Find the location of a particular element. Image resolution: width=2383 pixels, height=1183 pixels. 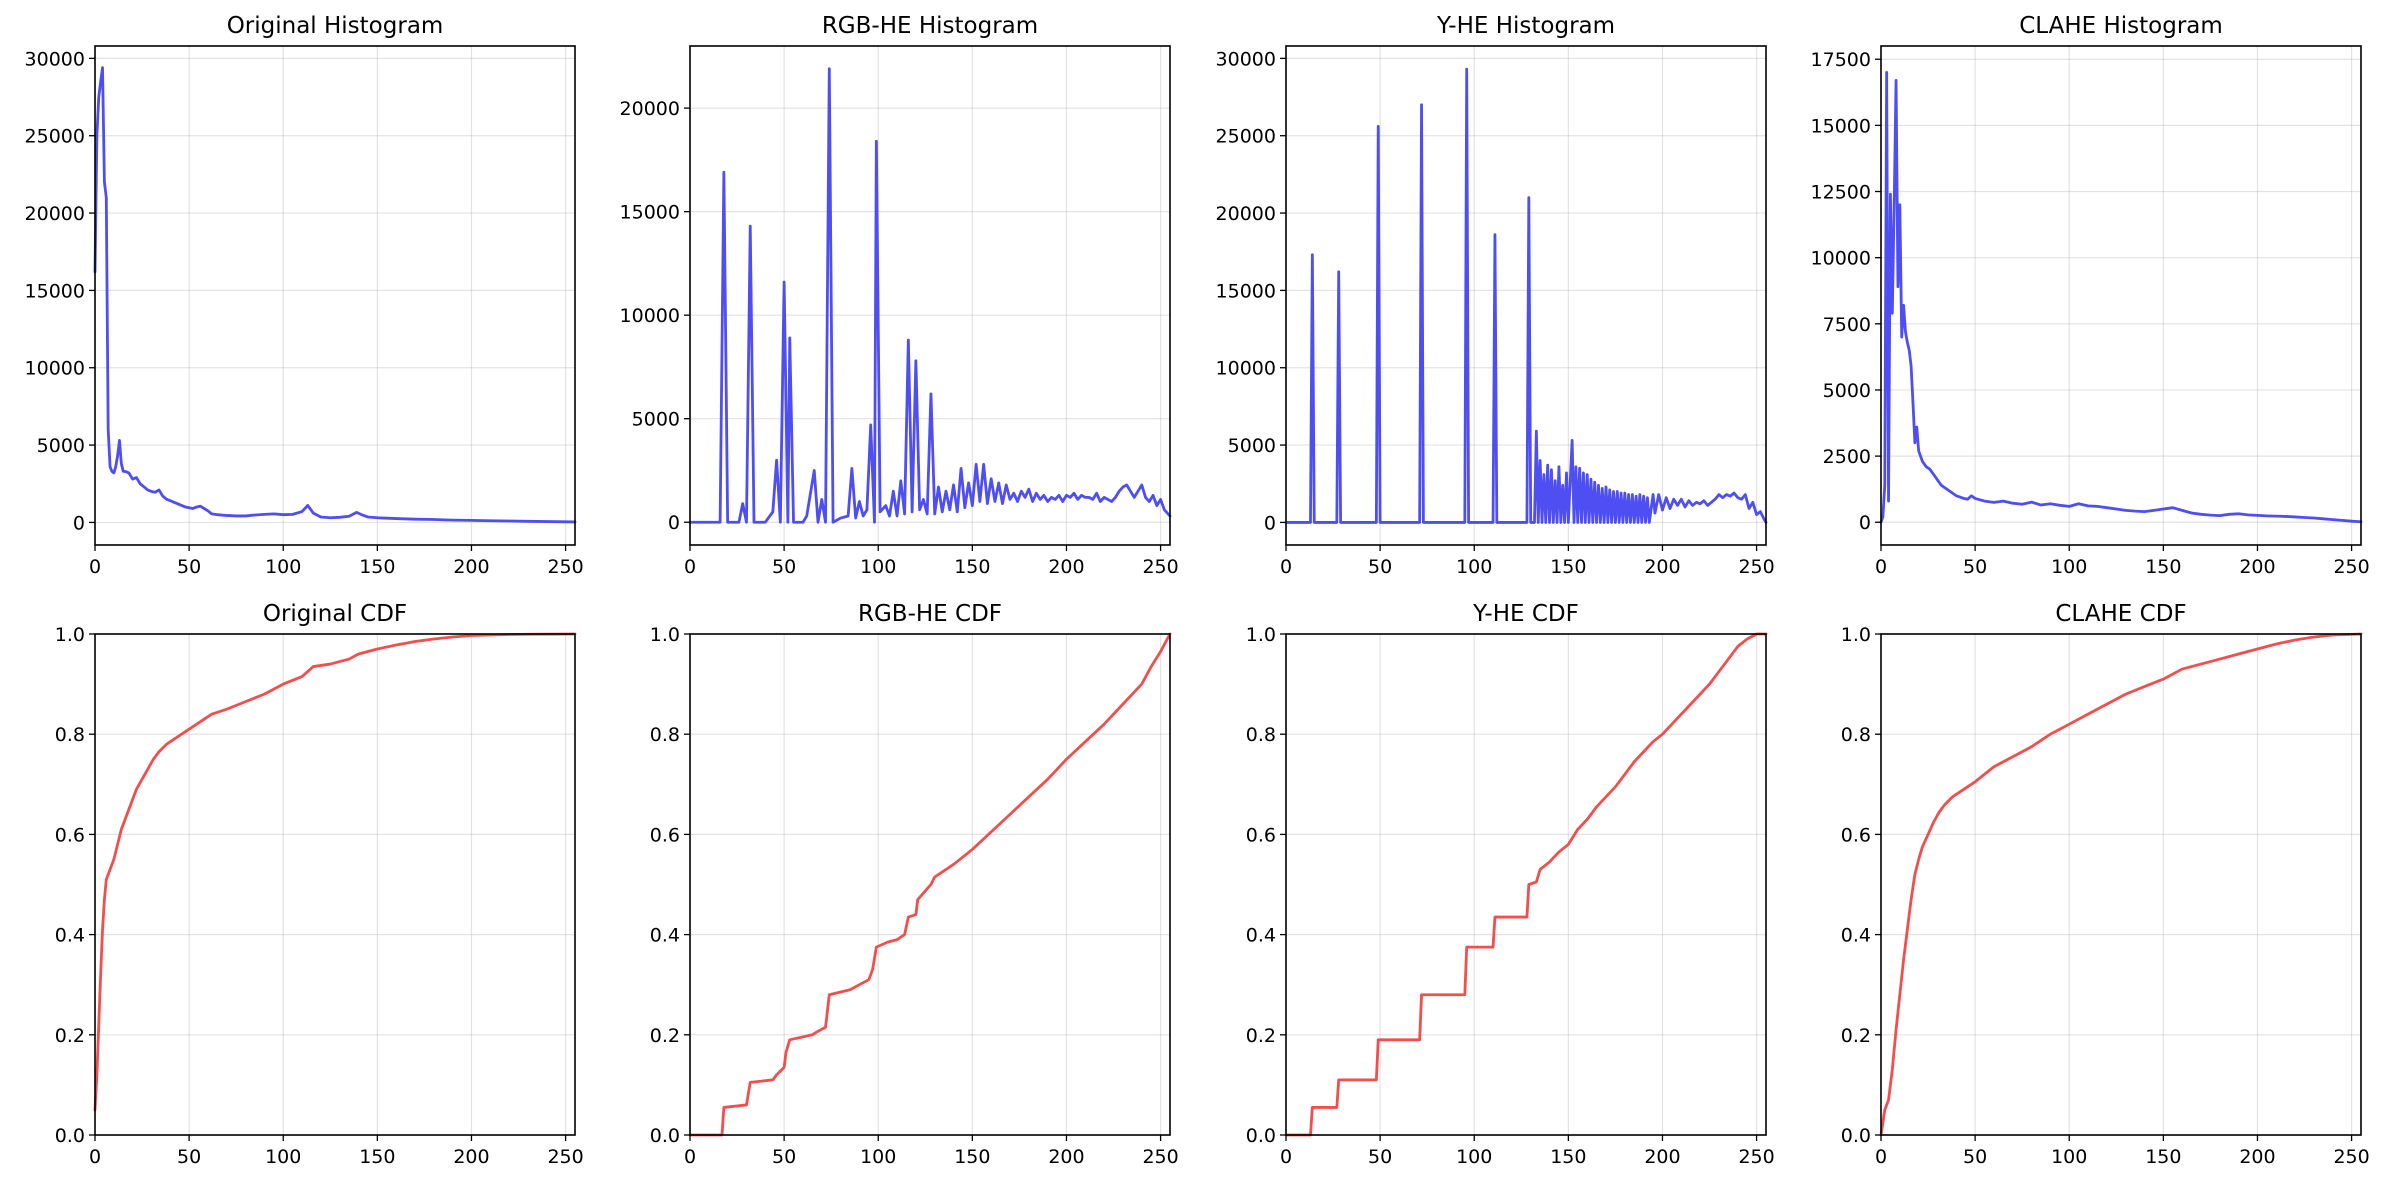

clahe-histogram-axes-frame is located at coordinates (2121, 295).